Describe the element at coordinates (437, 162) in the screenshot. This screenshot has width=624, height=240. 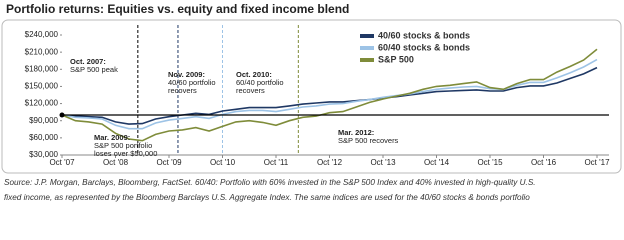
I see `x-tick-label: Oct '14` at that location.